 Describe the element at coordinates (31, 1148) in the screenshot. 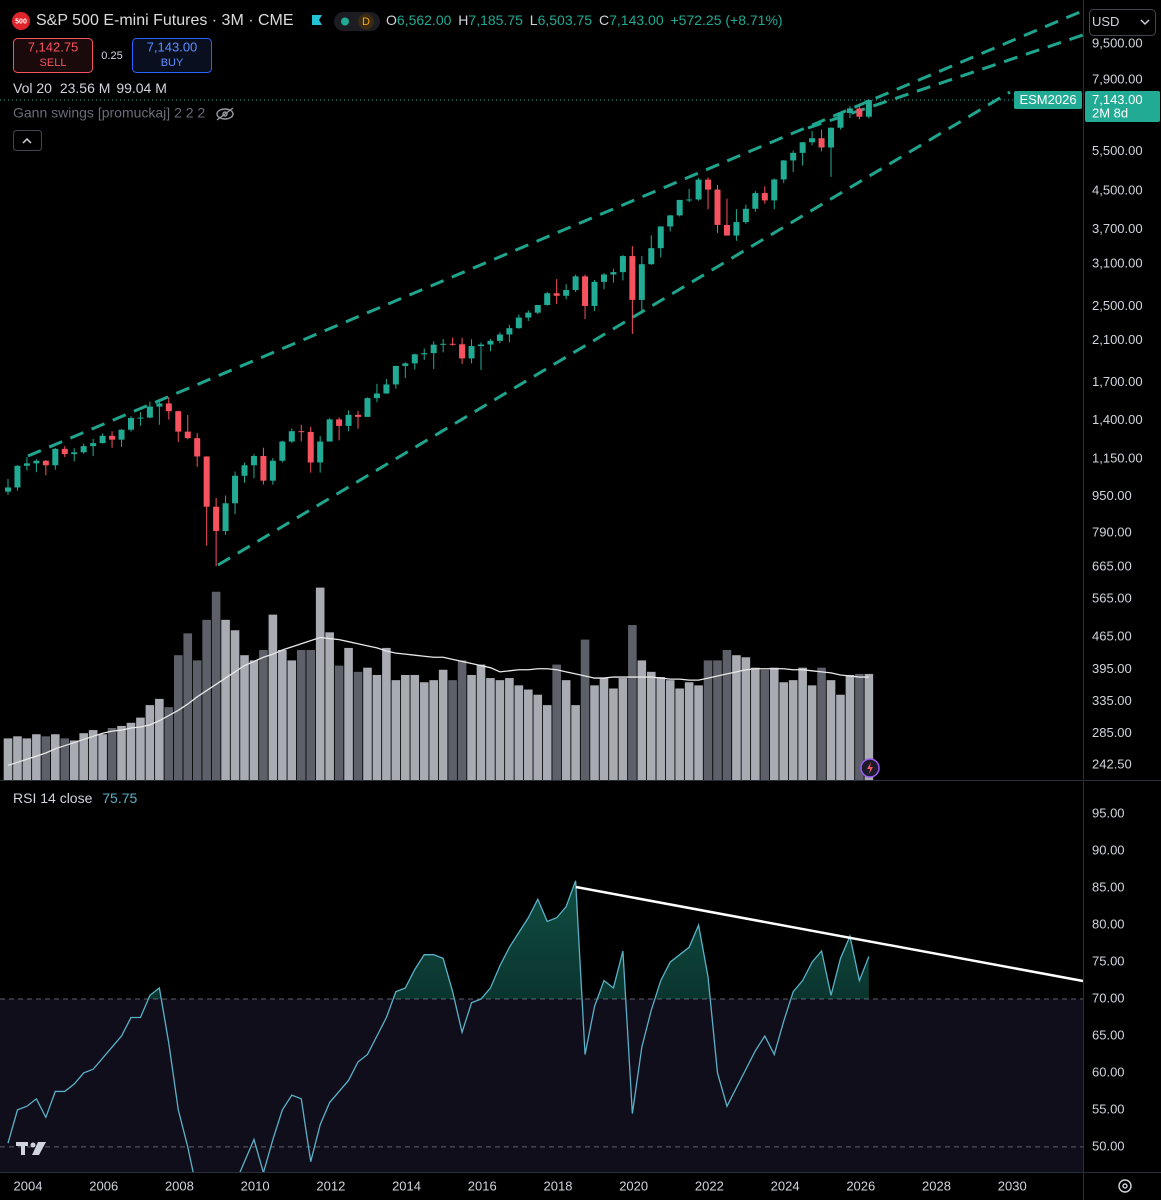

I see `tradingview-logo` at that location.